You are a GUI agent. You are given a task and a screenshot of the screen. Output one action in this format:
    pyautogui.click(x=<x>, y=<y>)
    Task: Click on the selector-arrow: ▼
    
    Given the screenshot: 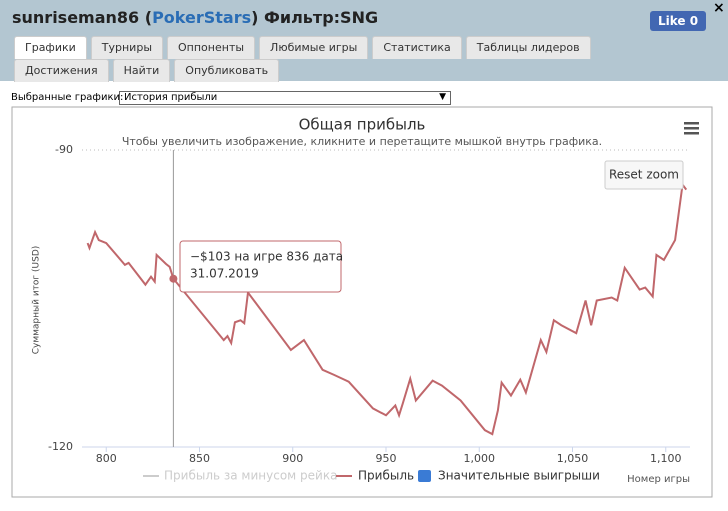 What is the action you would take?
    pyautogui.click(x=442, y=97)
    